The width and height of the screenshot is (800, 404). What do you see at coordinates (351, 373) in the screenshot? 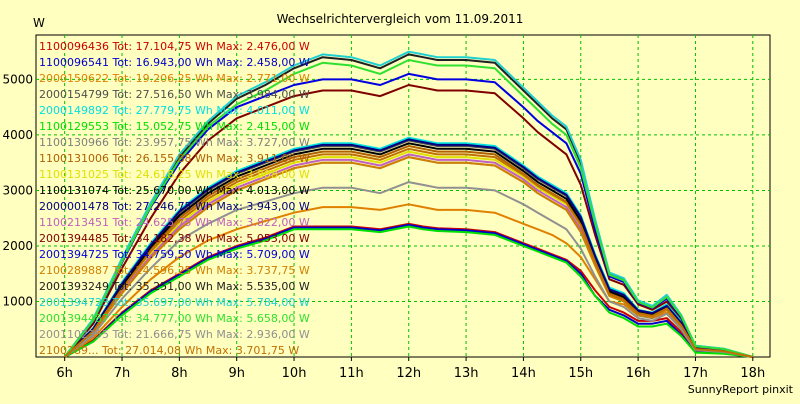
I see `x-tick-label: 11h` at bounding box center [351, 373].